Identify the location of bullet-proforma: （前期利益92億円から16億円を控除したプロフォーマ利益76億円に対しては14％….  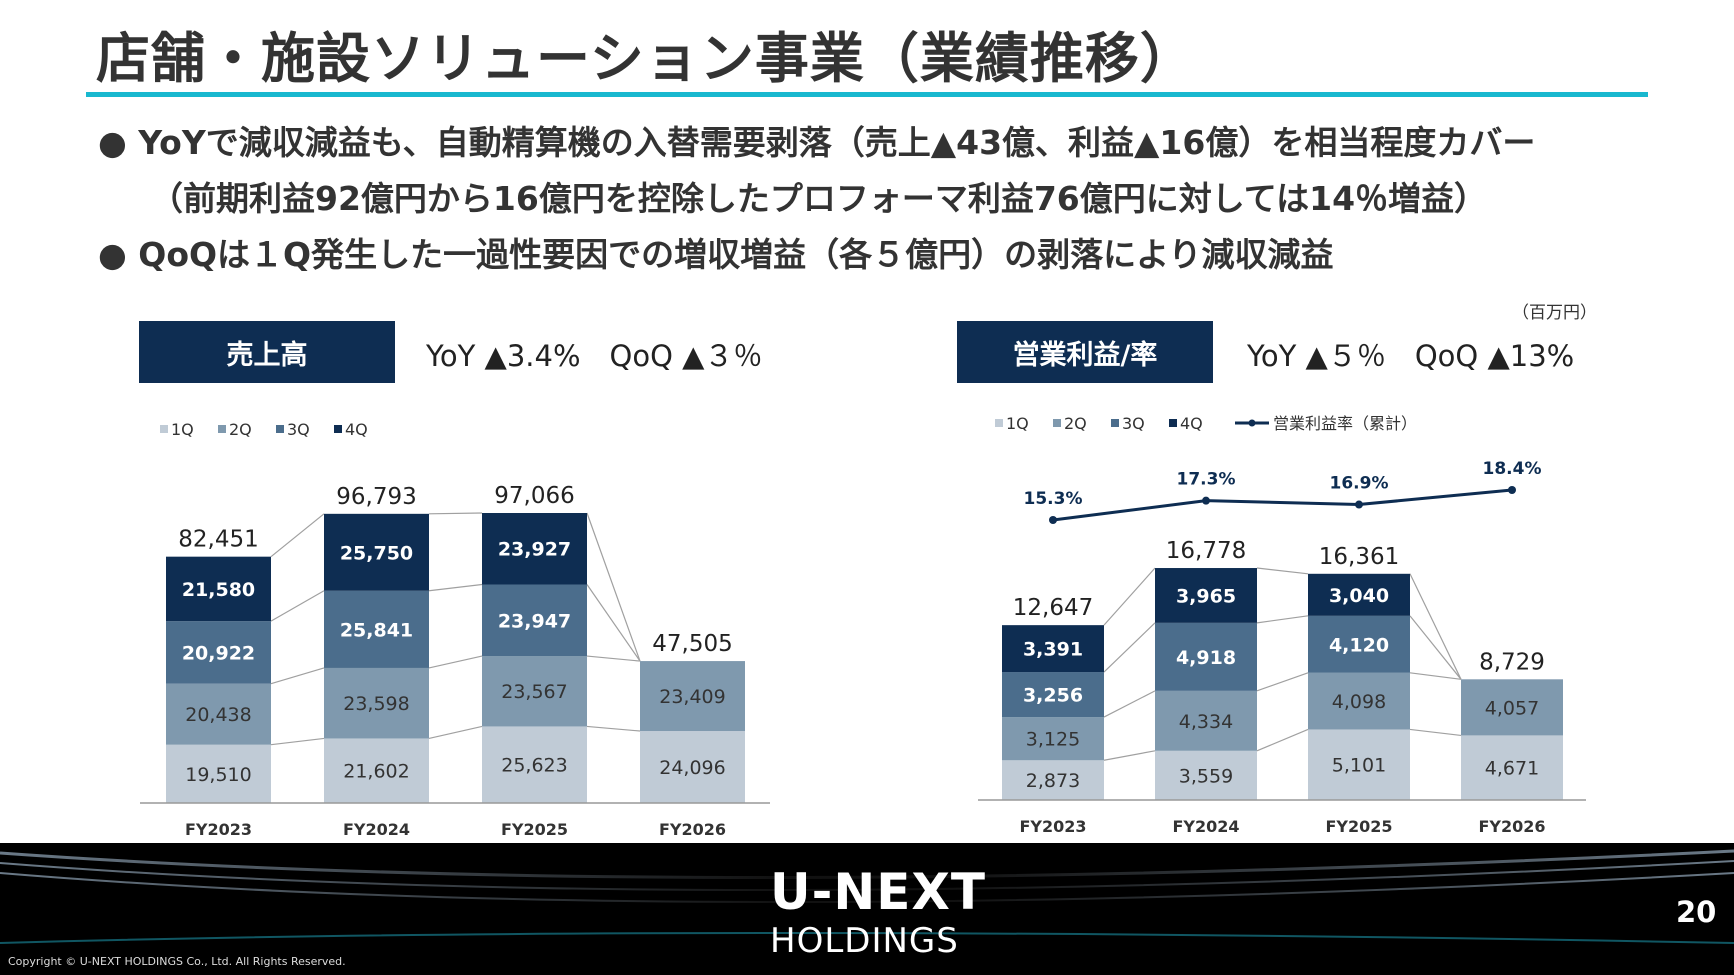
(819, 198).